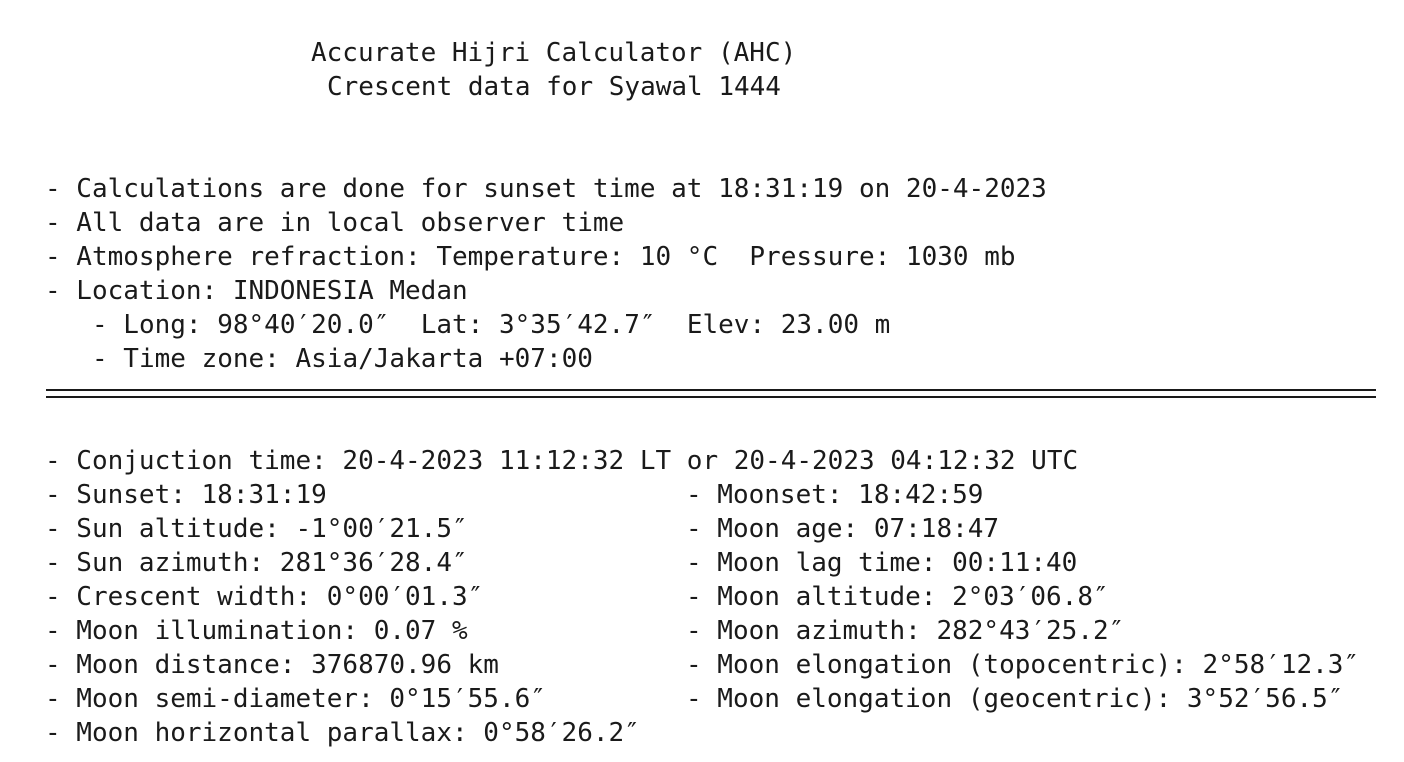 The image size is (1404, 762). What do you see at coordinates (882, 563) in the screenshot?
I see `data-item-moon-lag-time: - Moon lag time: 00:11:40` at bounding box center [882, 563].